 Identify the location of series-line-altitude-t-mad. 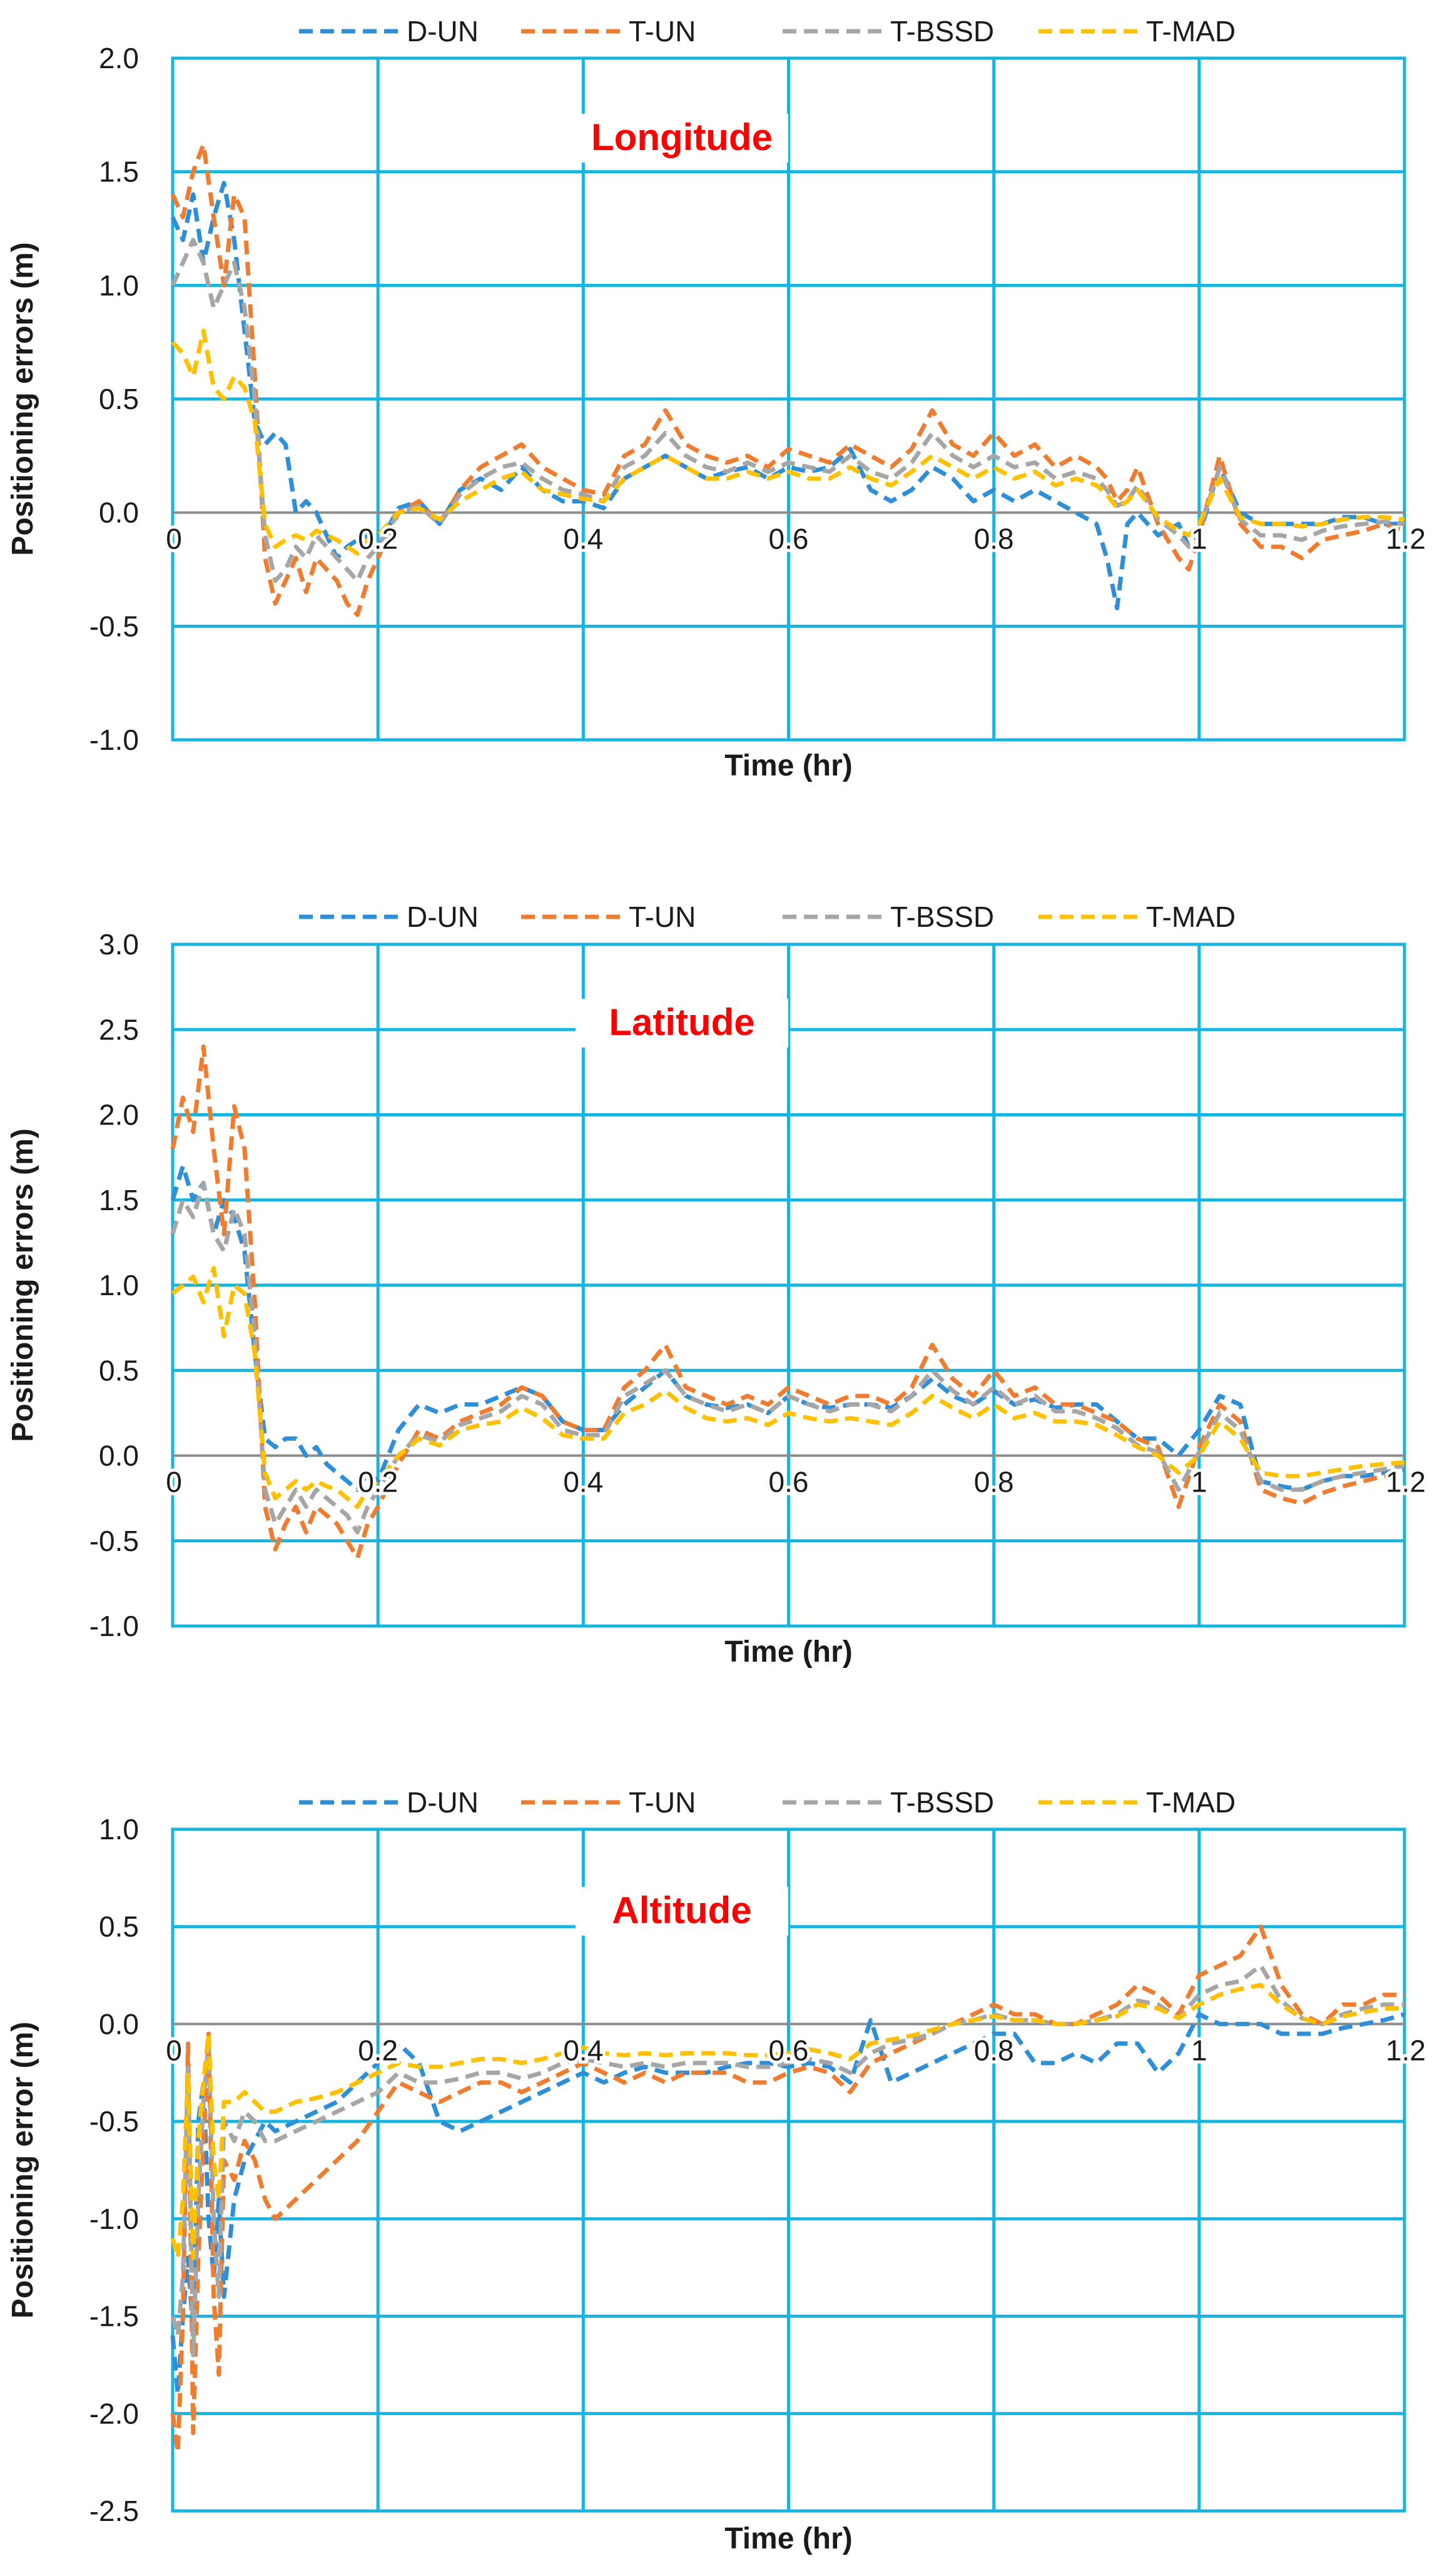
(787, 2122).